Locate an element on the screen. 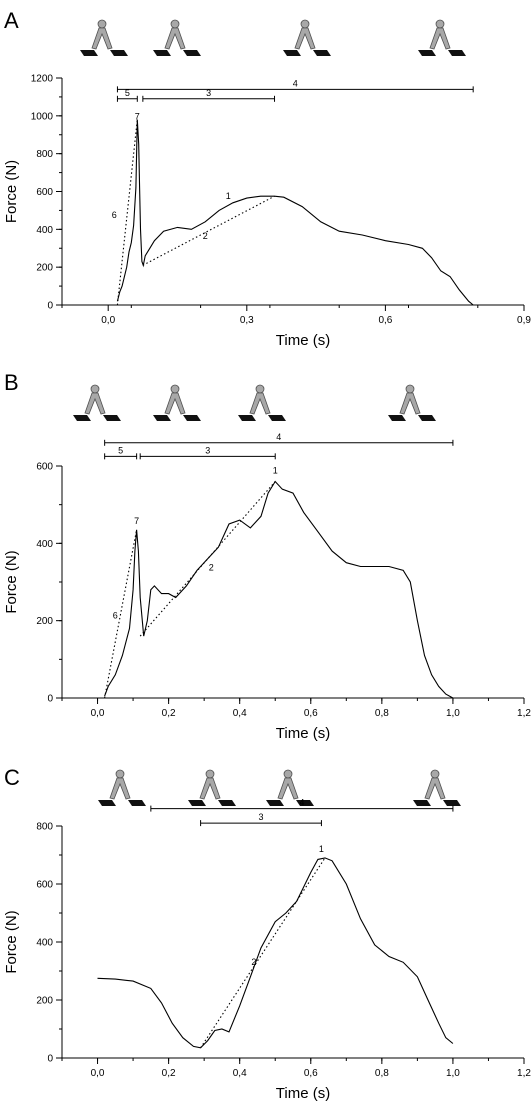  annotation-b-2: 2 is located at coordinates (211, 567).